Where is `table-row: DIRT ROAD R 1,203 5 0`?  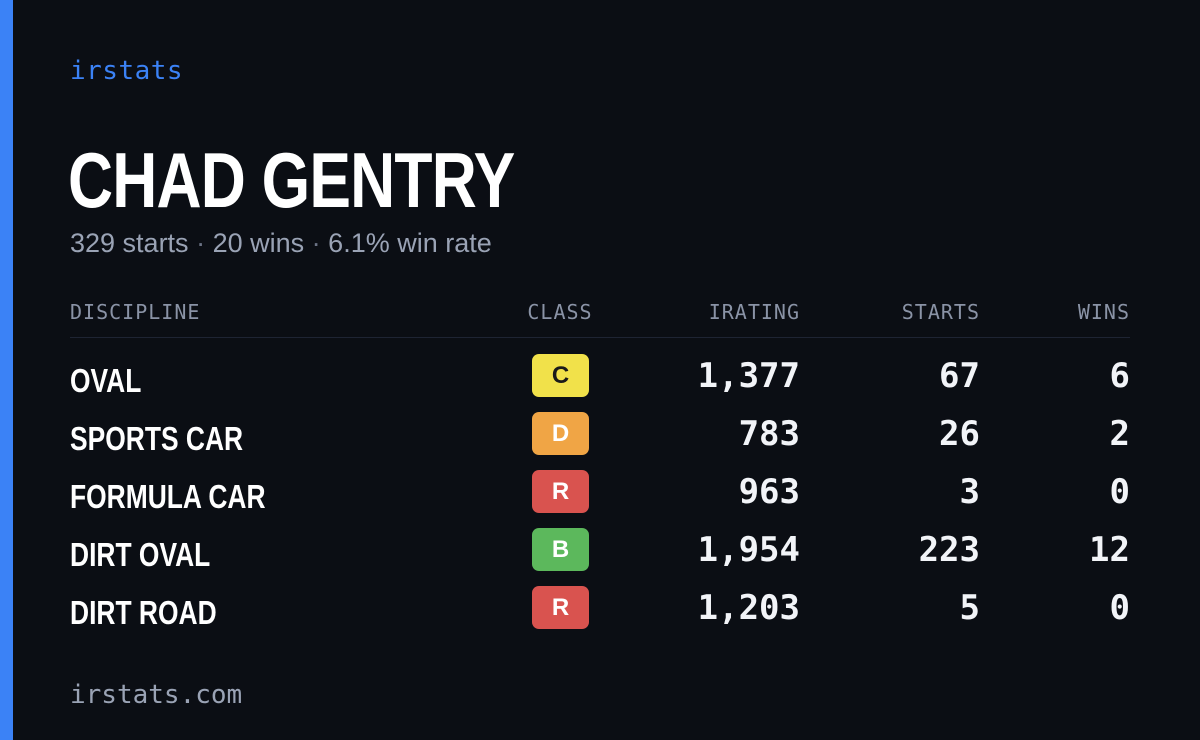 table-row: DIRT ROAD R 1,203 5 0 is located at coordinates (600, 615).